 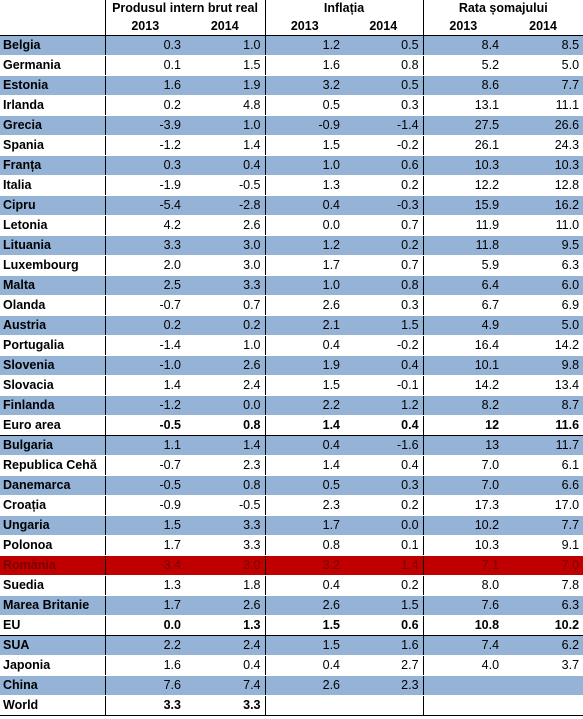 I want to click on value-cell: -0.9, so click(x=304, y=125).